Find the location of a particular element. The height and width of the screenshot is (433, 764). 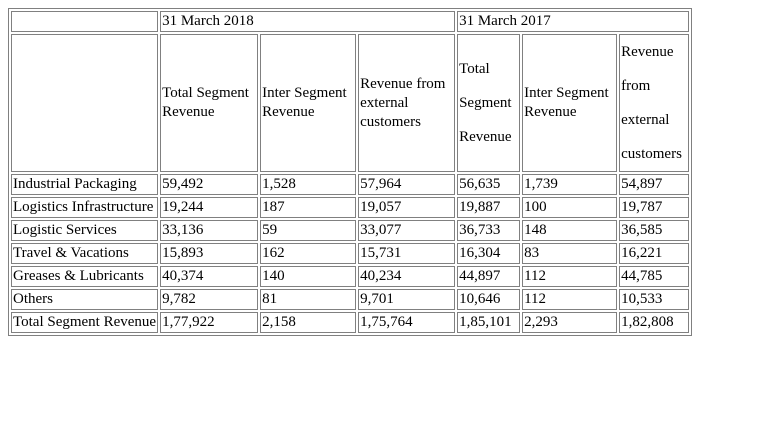

value-cell: 19,057 is located at coordinates (407, 207).